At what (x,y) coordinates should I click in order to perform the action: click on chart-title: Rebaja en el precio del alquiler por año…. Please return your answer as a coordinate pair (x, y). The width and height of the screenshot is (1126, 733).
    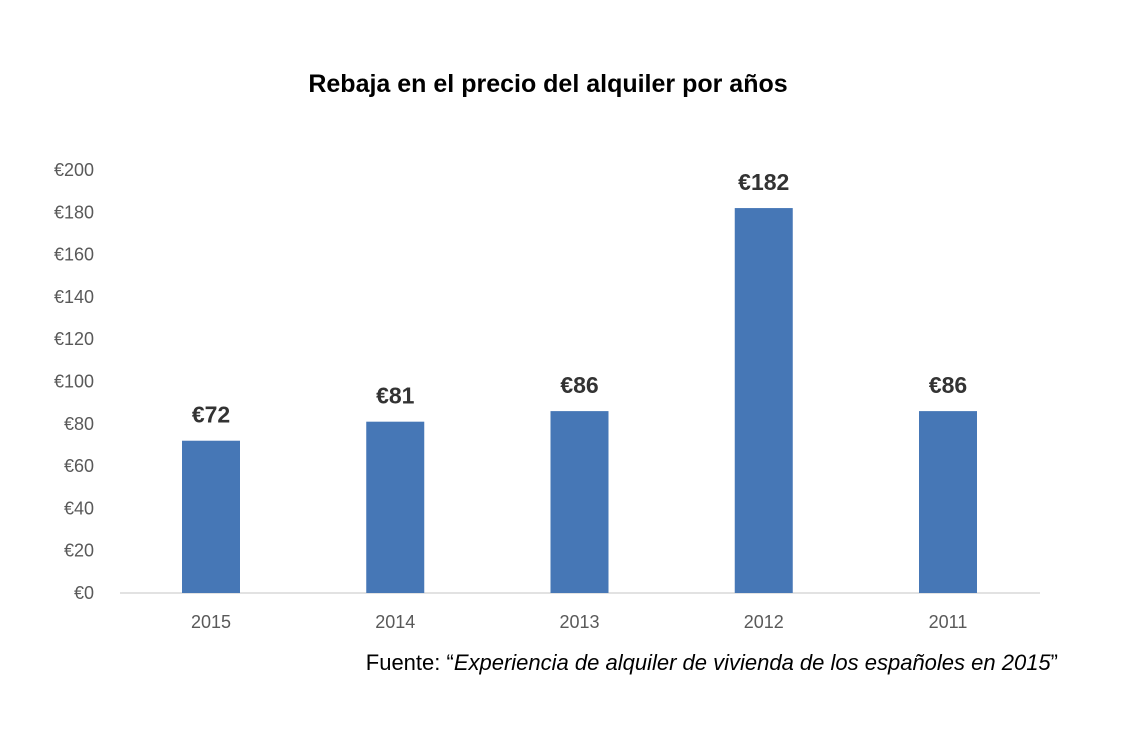
    Looking at the image, I should click on (548, 84).